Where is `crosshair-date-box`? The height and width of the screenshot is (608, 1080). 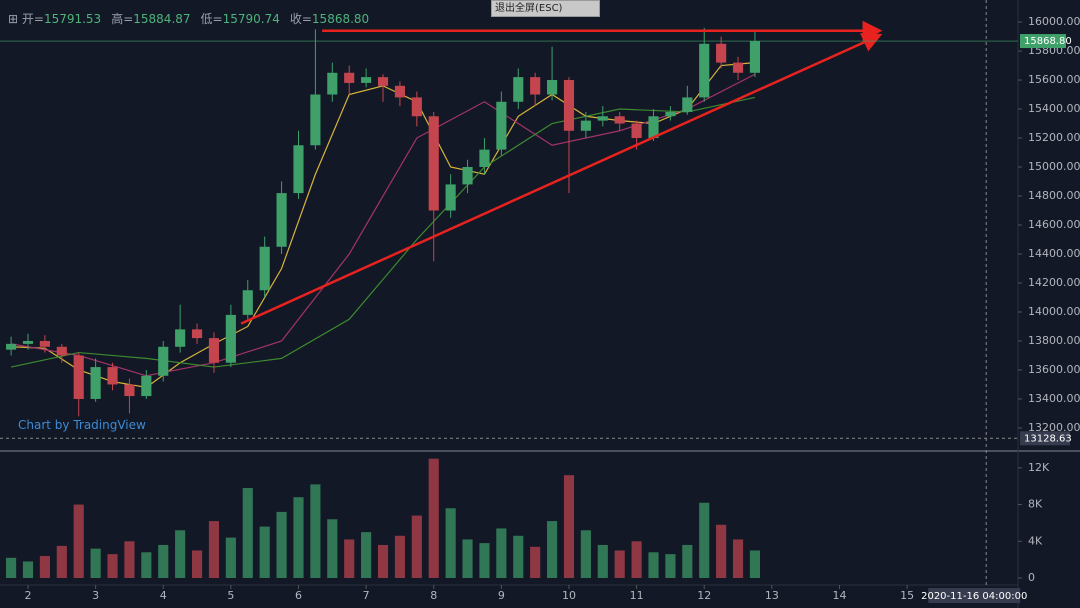 crosshair-date-box is located at coordinates (974, 595).